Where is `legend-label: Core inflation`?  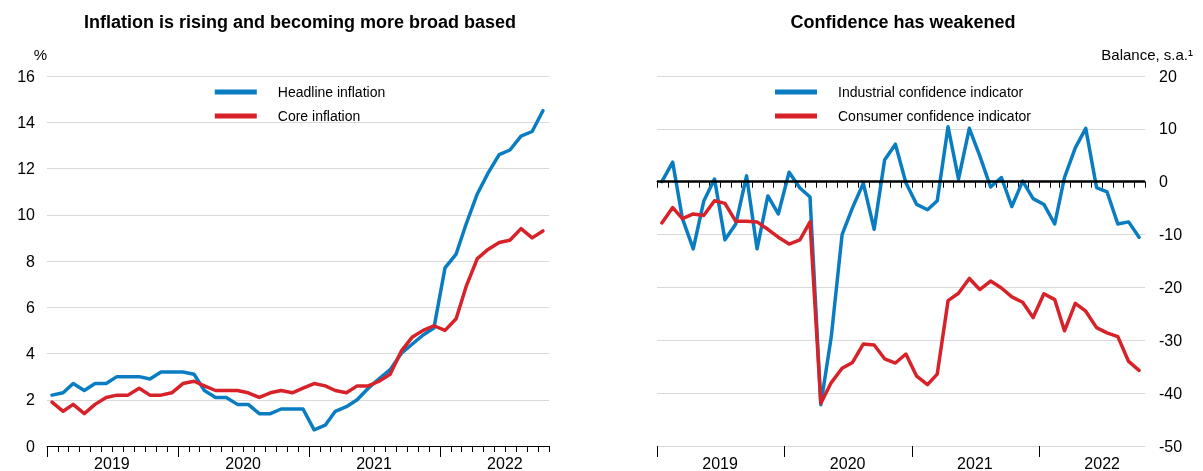 legend-label: Core inflation is located at coordinates (319, 116).